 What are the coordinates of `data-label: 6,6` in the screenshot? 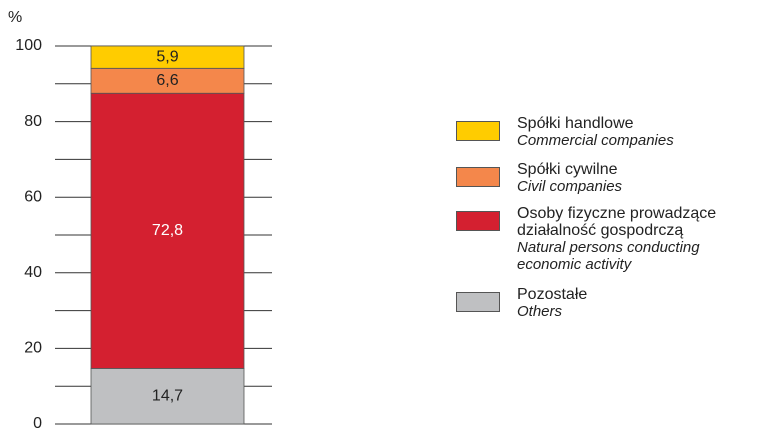 It's located at (167, 80).